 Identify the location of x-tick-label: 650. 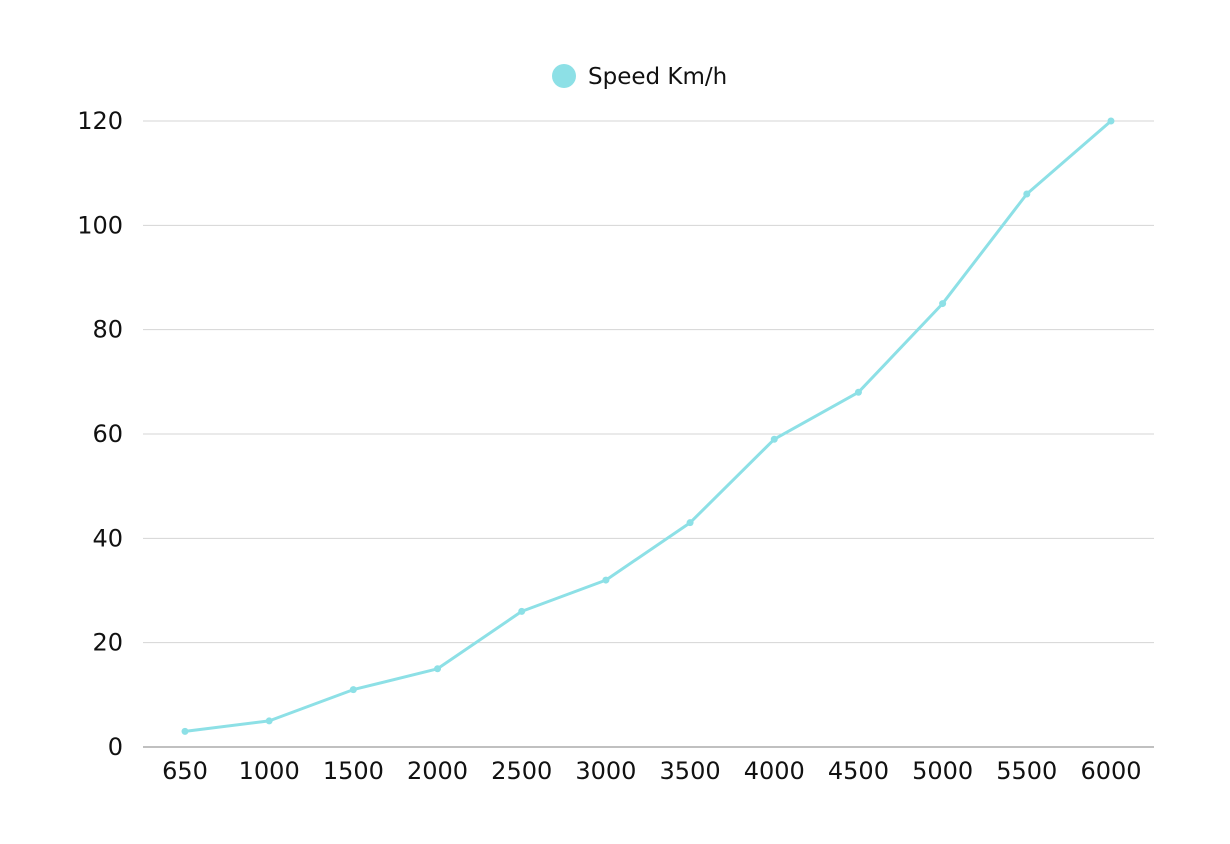
(185, 771).